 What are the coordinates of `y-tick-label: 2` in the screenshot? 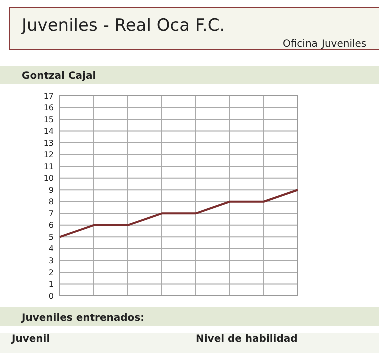 It's located at (51, 273).